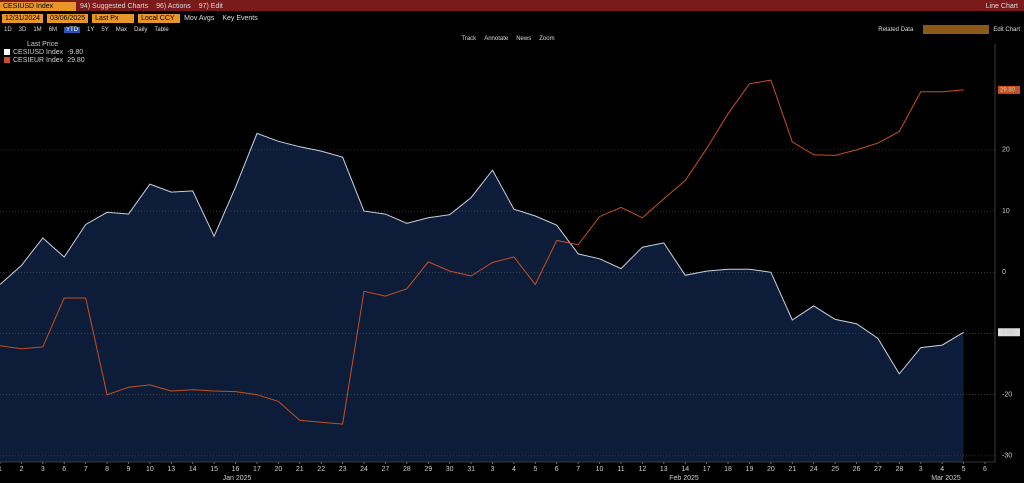 The width and height of the screenshot is (1024, 483). What do you see at coordinates (114, 6) in the screenshot?
I see `menu: 94) Suggested Charts` at bounding box center [114, 6].